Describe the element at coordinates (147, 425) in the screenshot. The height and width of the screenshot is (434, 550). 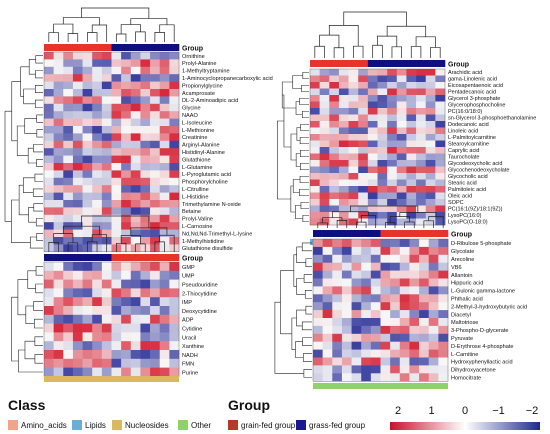
I see `class-legend-label: Nucleosides` at that location.